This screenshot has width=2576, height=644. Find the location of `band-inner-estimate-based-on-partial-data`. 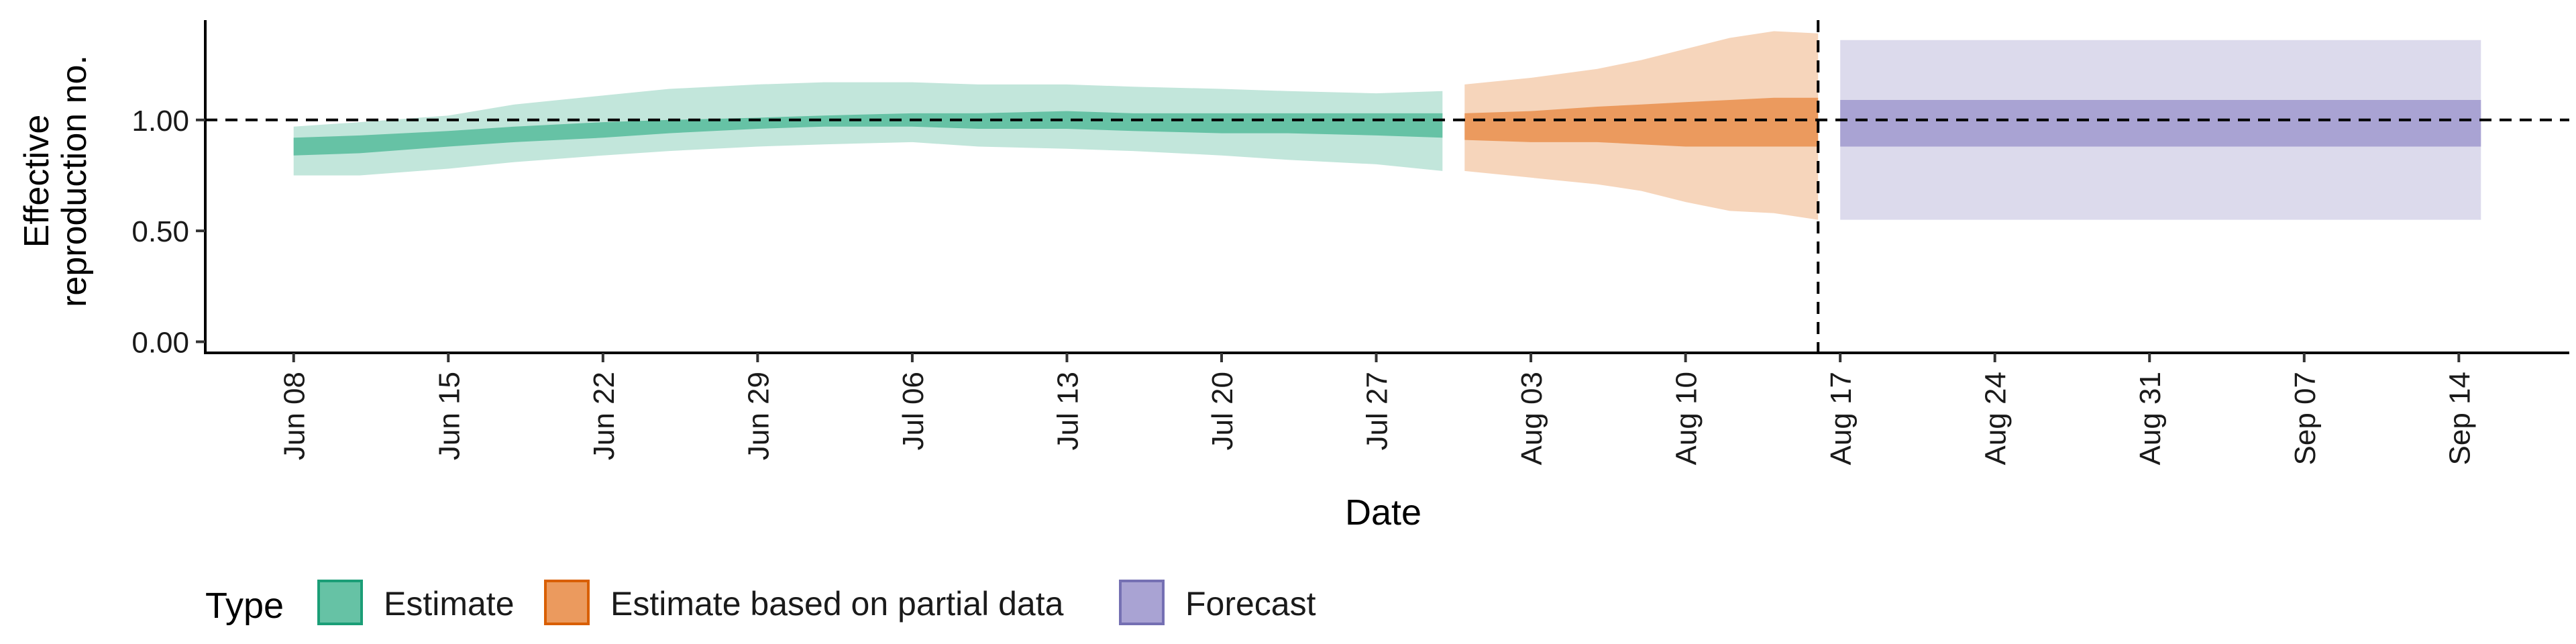

band-inner-estimate-based-on-partial-data is located at coordinates (1641, 122).